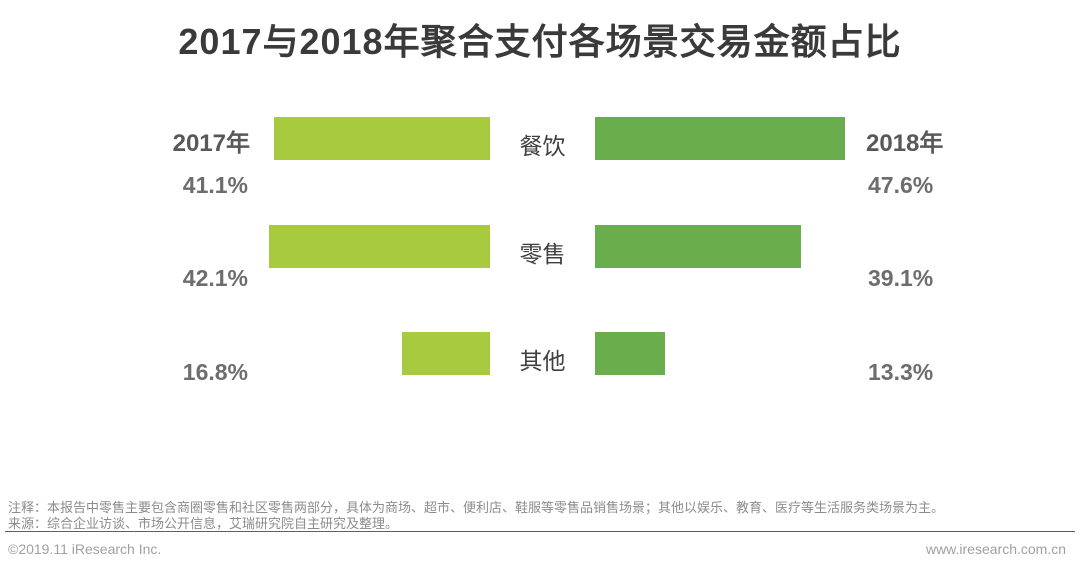  I want to click on value-label-2017-row0: 41.1%, so click(215, 185).